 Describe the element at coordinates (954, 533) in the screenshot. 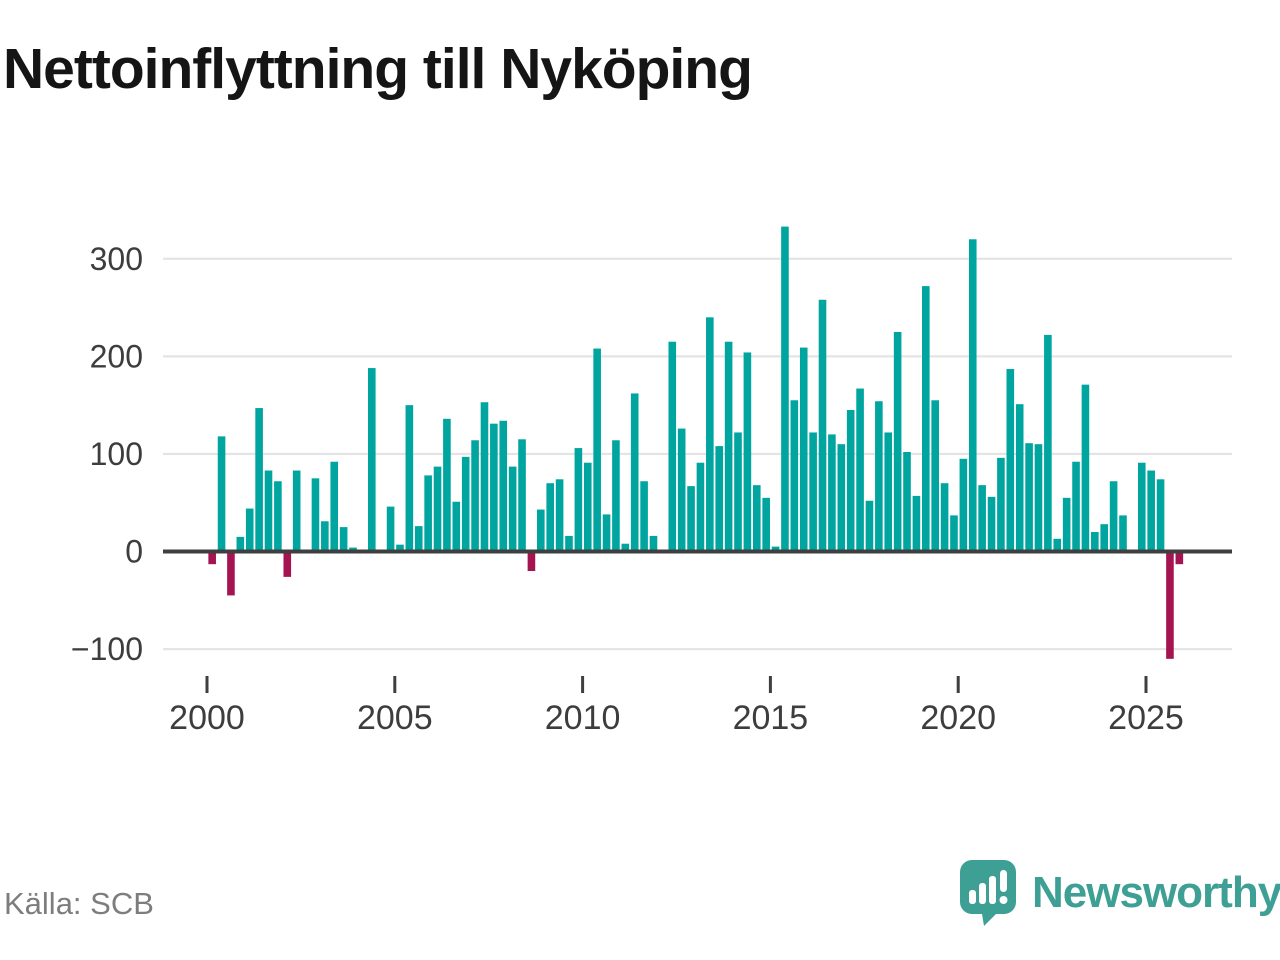

I see `bar-2019Q4` at that location.